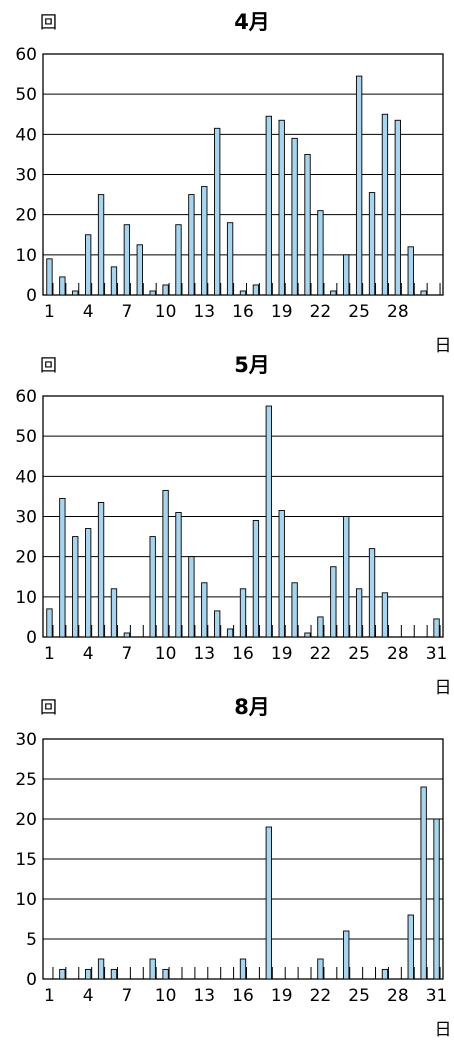 Image resolution: width=454 pixels, height=1041 pixels. What do you see at coordinates (126, 654) in the screenshot?
I see `chart-may-x-tick-label: 7` at bounding box center [126, 654].